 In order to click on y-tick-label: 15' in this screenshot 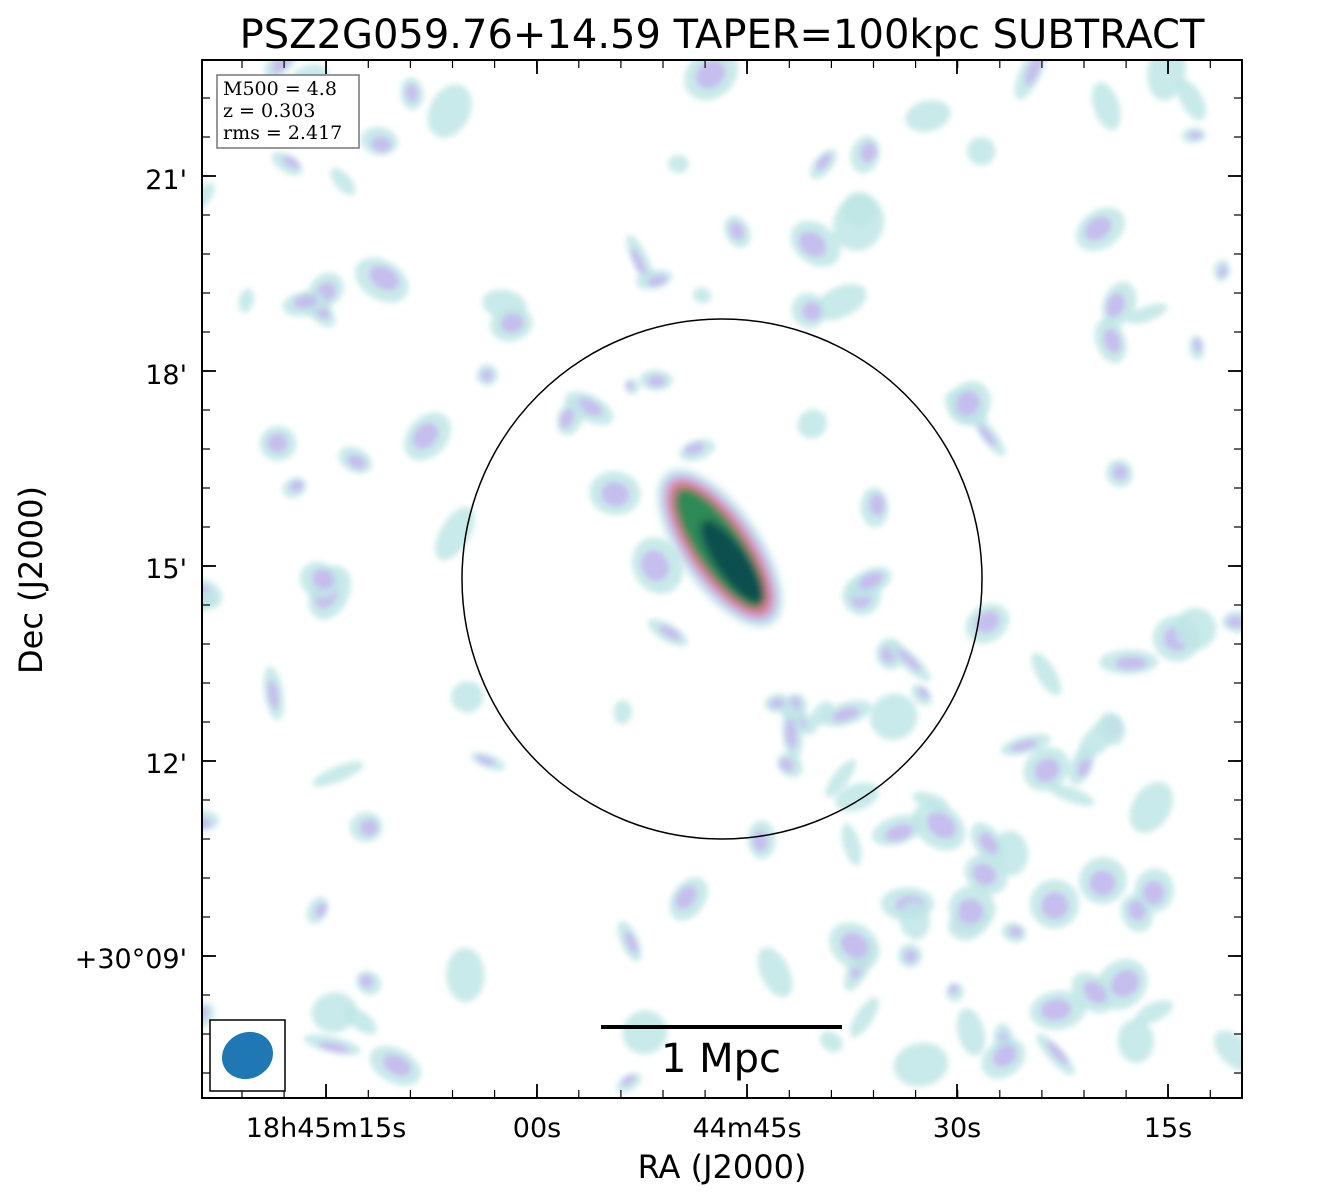, I will do `click(166, 569)`.